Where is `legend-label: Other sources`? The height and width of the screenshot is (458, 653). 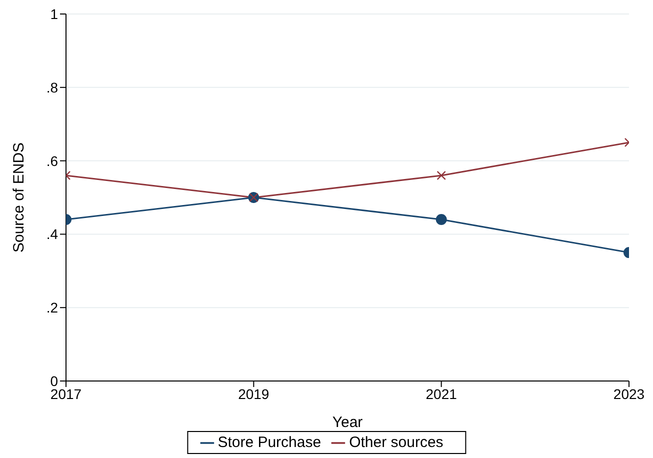
legend-label: Other sources is located at coordinates (396, 442).